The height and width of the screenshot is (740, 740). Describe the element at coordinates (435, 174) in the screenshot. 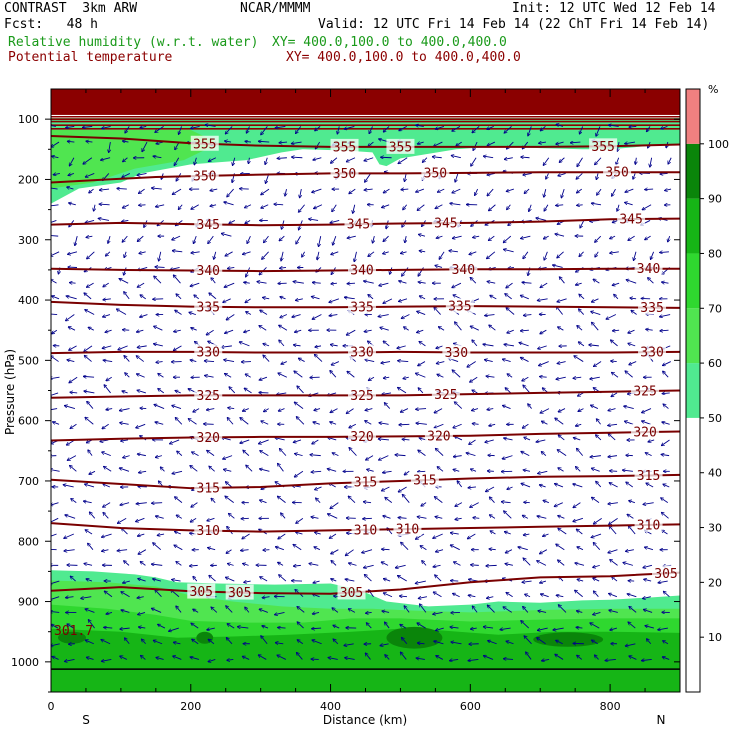

I see `theta-label-350: 350` at that location.